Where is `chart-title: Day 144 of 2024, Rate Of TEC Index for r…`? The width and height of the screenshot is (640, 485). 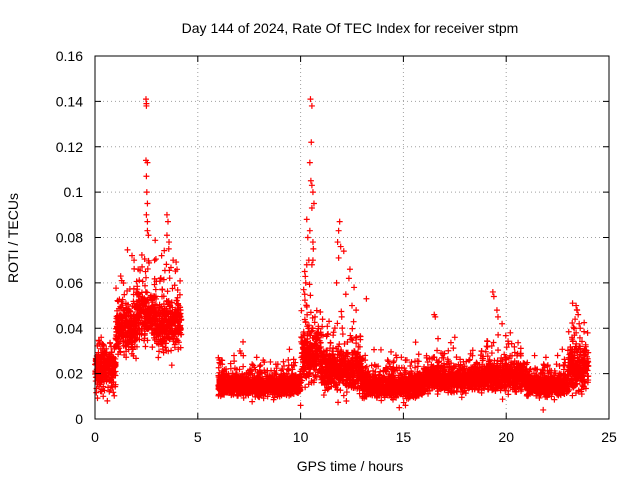 chart-title: Day 144 of 2024, Rate Of TEC Index for r… is located at coordinates (350, 28).